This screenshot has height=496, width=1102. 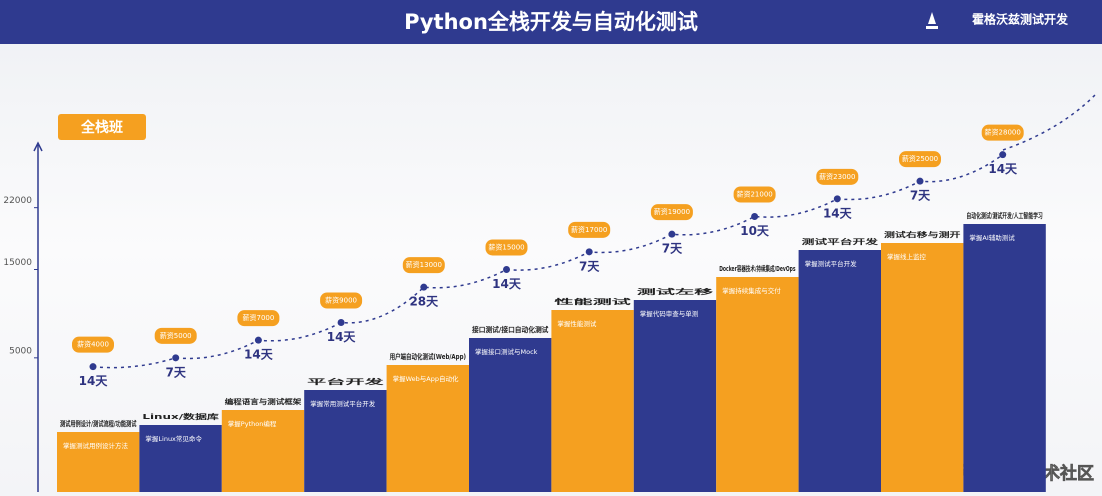 What do you see at coordinates (98, 423) in the screenshot?
I see `stage-label: 测试用例设计/测试流程/功能测试` at bounding box center [98, 423].